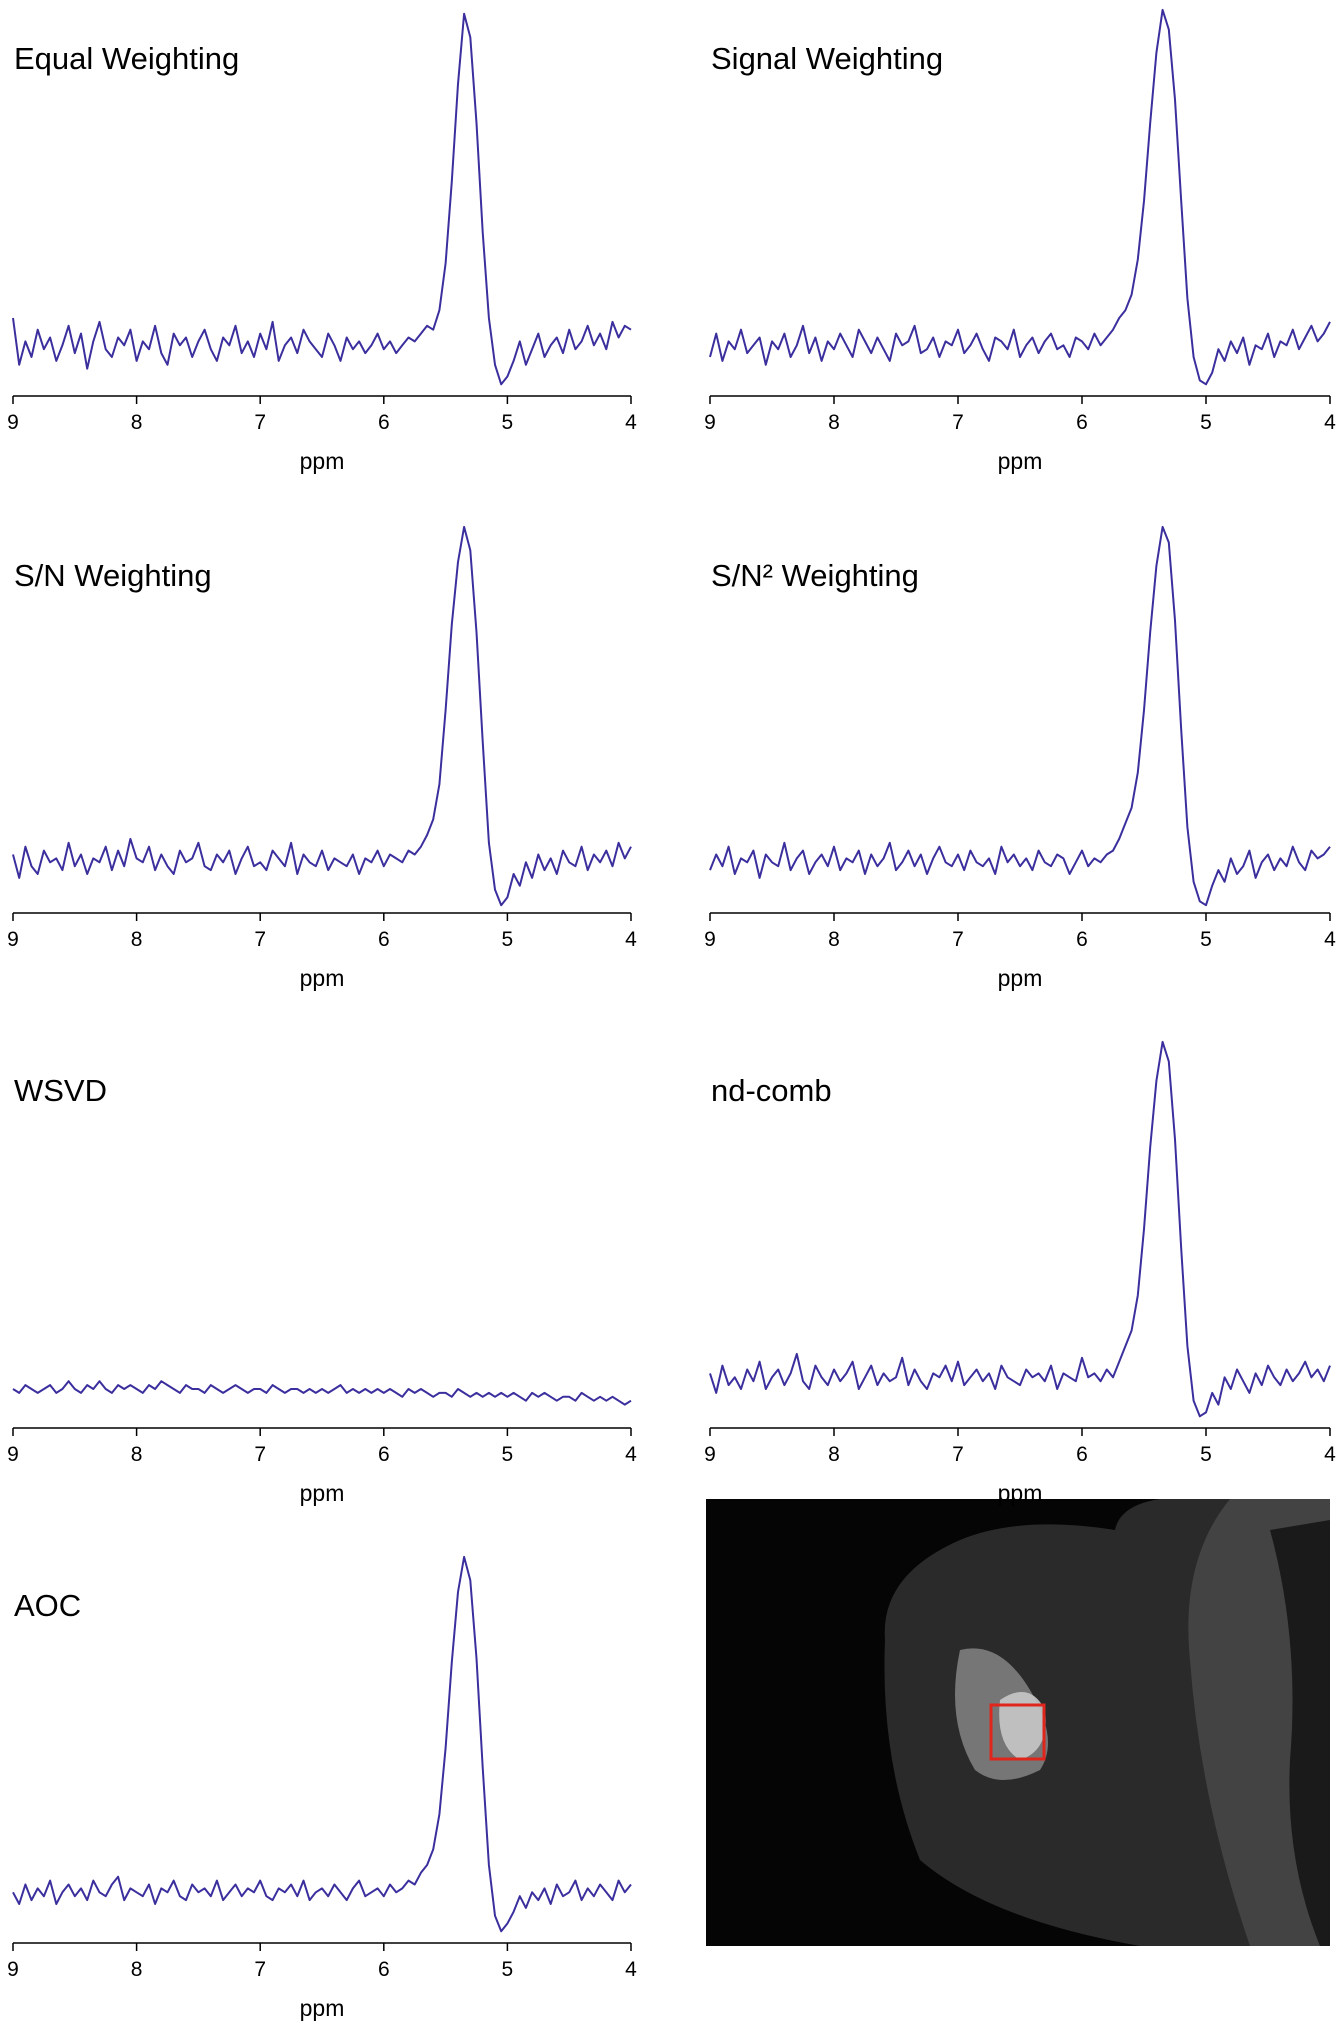  I want to click on spectrum-panel: 9 8 7 6 5 4 ppm Signal Weighting, so click(1020, 241).